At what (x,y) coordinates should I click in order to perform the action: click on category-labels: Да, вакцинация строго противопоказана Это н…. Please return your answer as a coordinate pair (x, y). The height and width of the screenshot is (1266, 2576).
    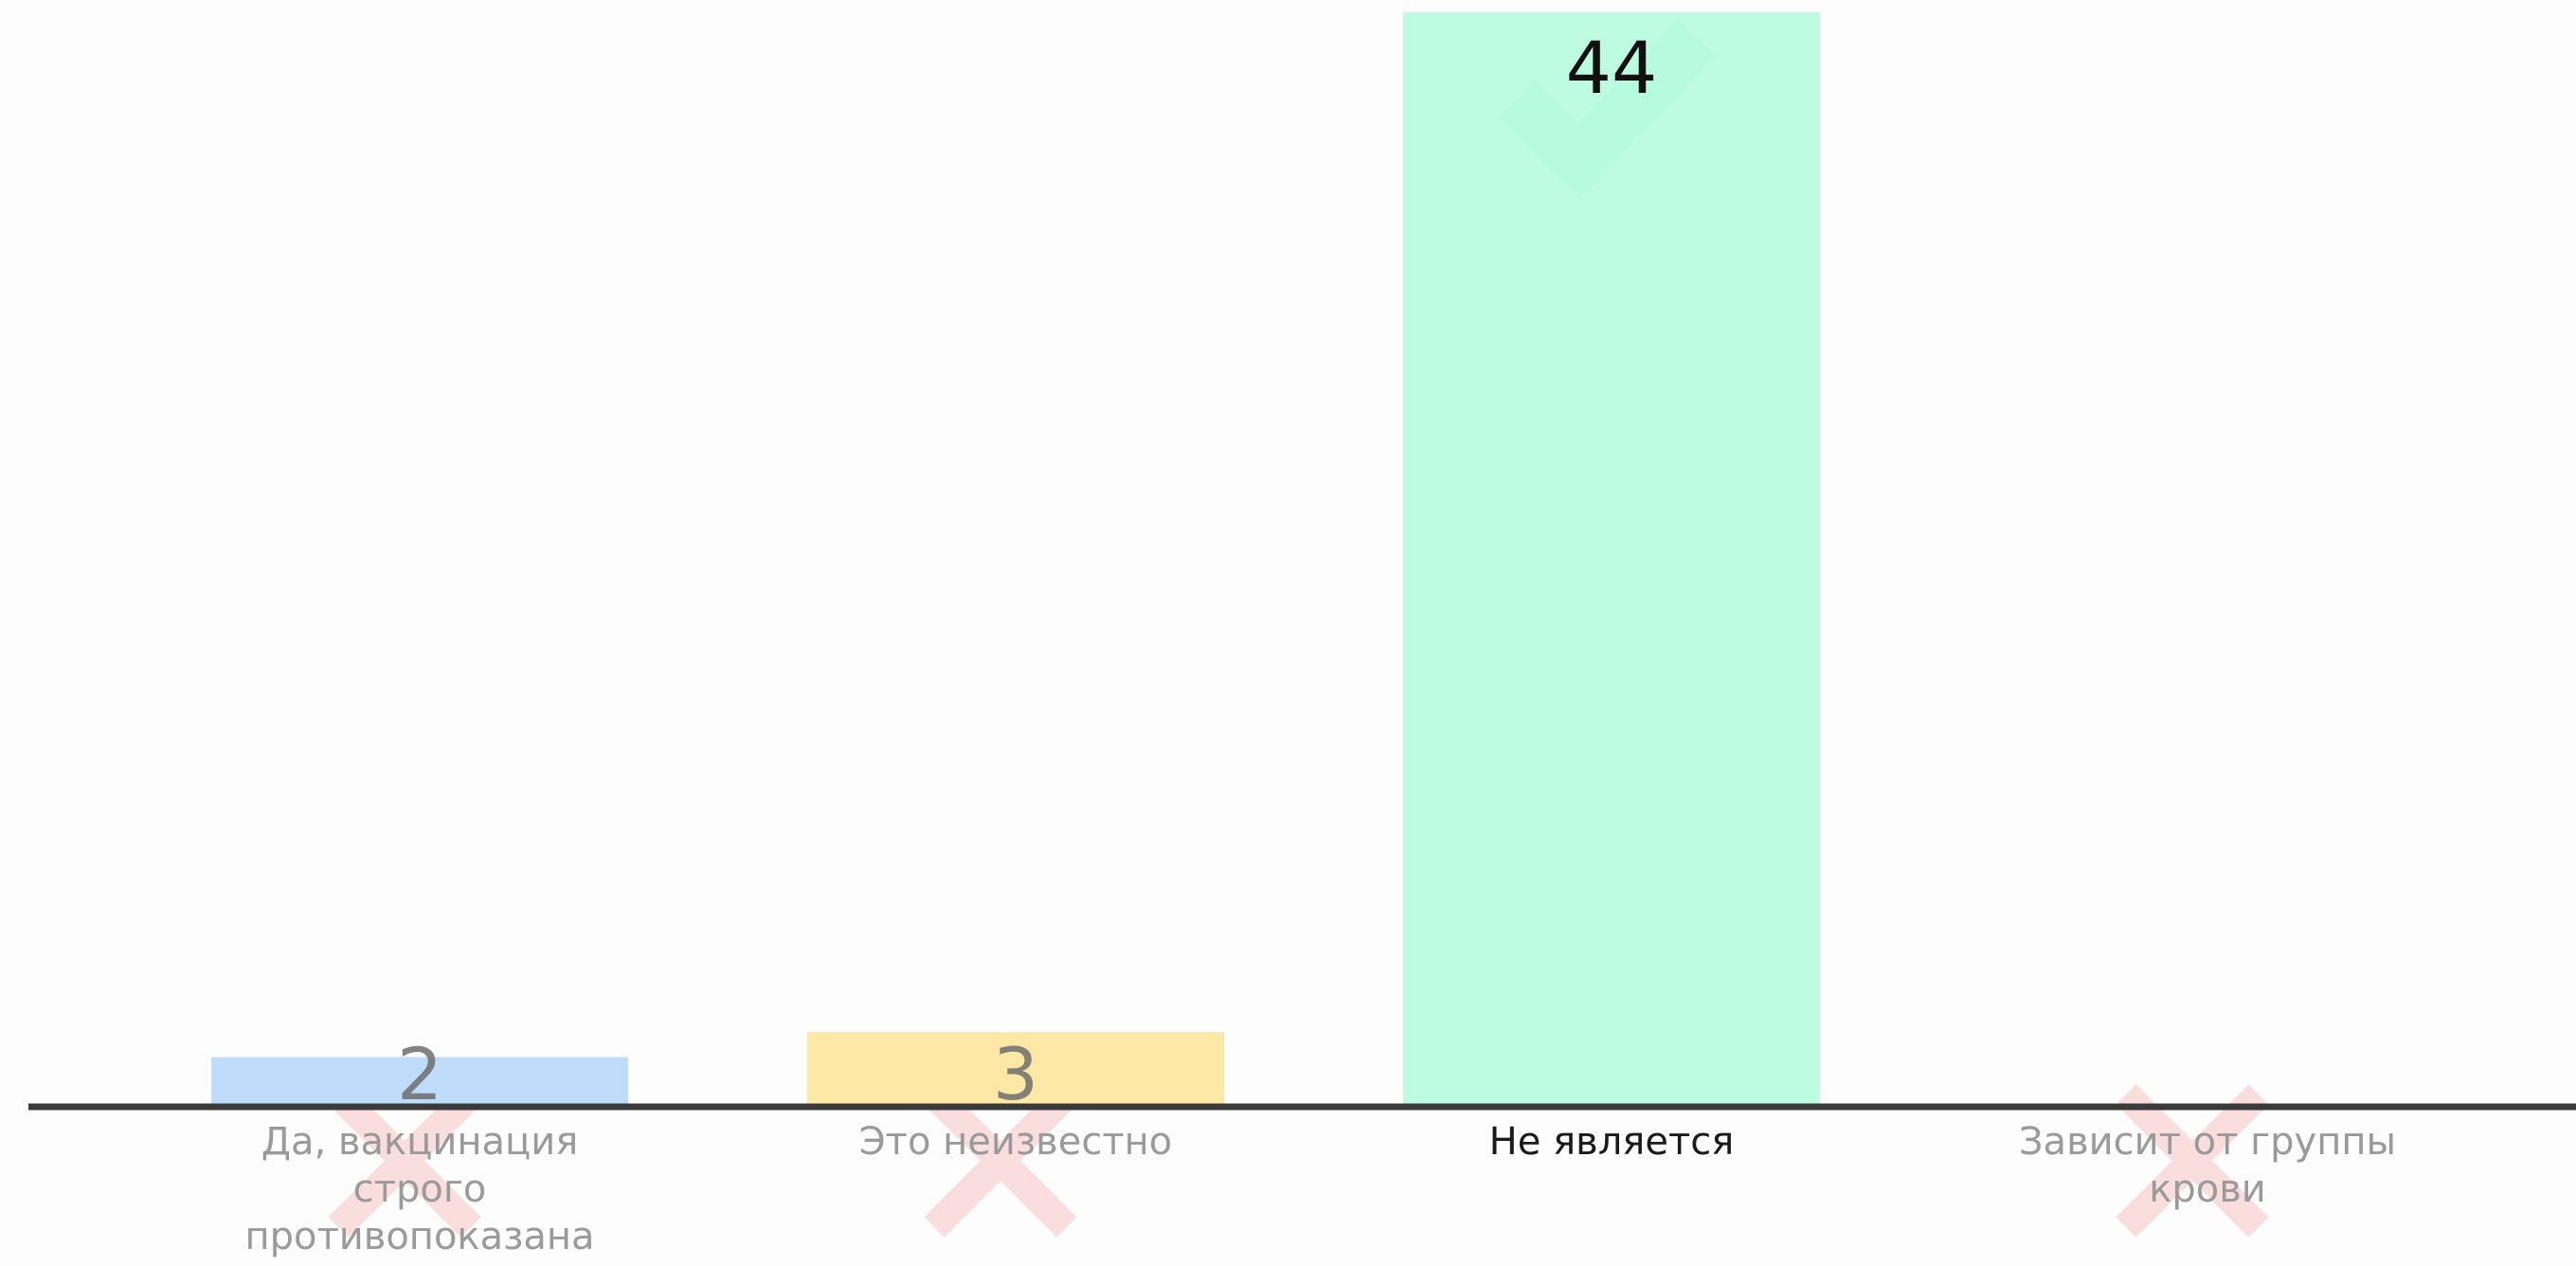
    Looking at the image, I should click on (1320, 1189).